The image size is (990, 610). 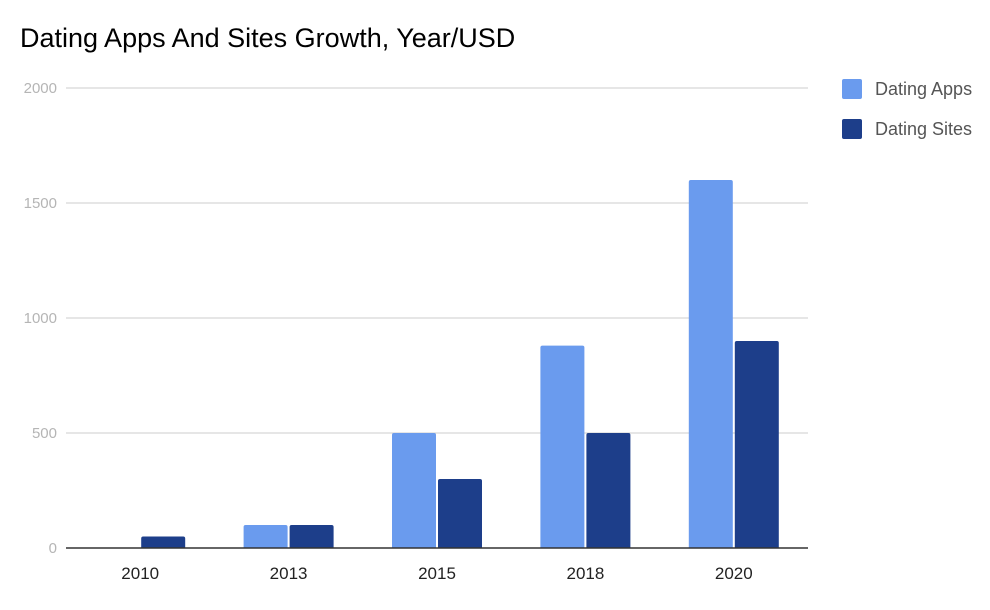 What do you see at coordinates (414, 490) in the screenshot?
I see `bar-dating-apps-2015` at bounding box center [414, 490].